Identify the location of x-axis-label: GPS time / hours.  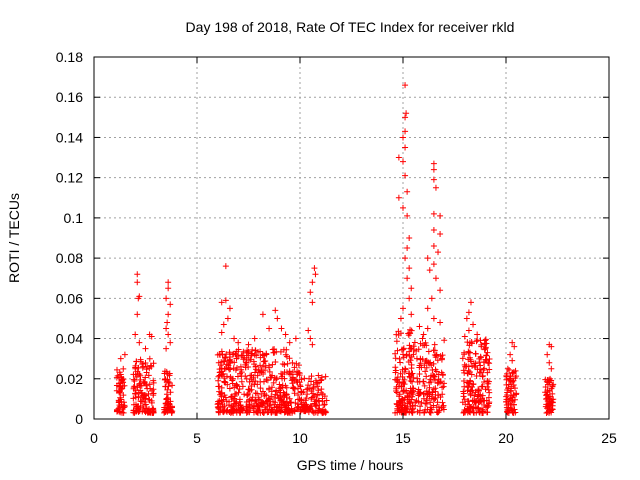
(350, 465).